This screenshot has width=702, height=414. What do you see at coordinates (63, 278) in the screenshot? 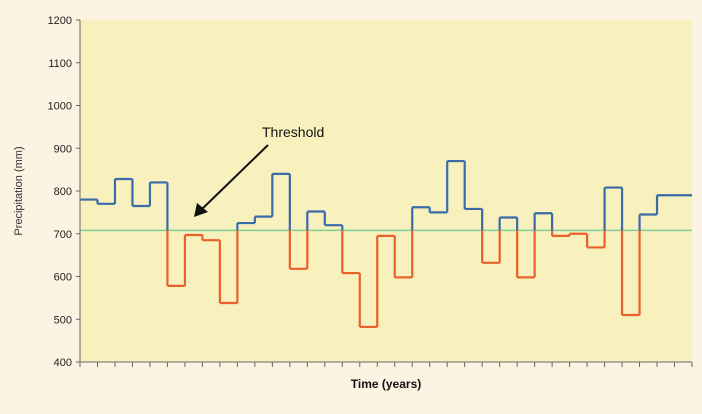
I see `y-tick-label: 600` at bounding box center [63, 278].